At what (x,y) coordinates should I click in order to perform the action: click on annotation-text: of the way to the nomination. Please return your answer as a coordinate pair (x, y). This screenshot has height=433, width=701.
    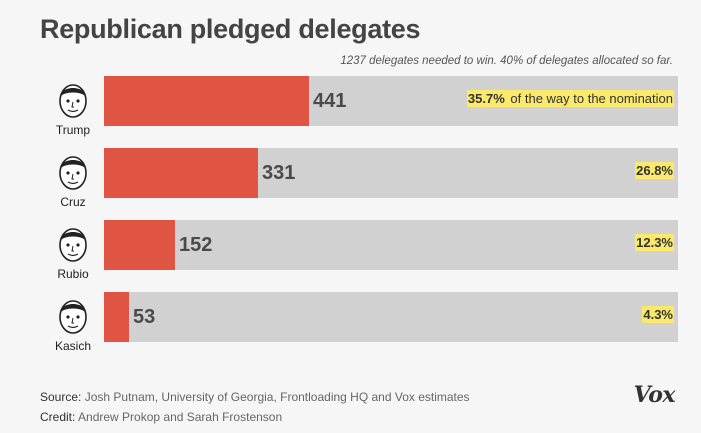
    Looking at the image, I should click on (589, 98).